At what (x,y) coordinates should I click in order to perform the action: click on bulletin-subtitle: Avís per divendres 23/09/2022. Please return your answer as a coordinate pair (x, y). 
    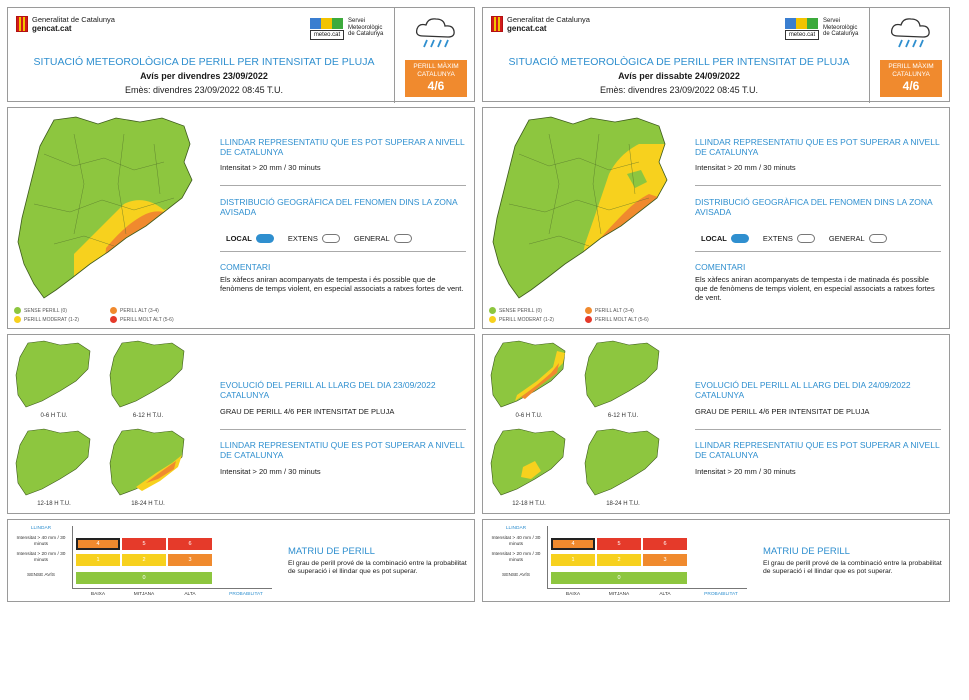
    Looking at the image, I should click on (204, 76).